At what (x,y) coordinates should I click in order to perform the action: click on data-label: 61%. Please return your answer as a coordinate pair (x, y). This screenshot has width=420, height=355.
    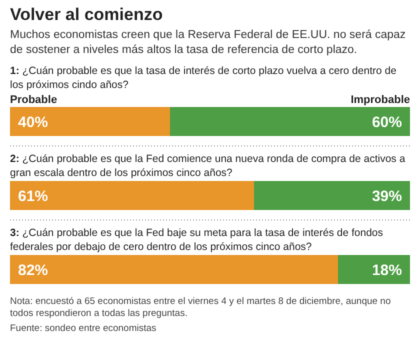
    Looking at the image, I should click on (33, 196).